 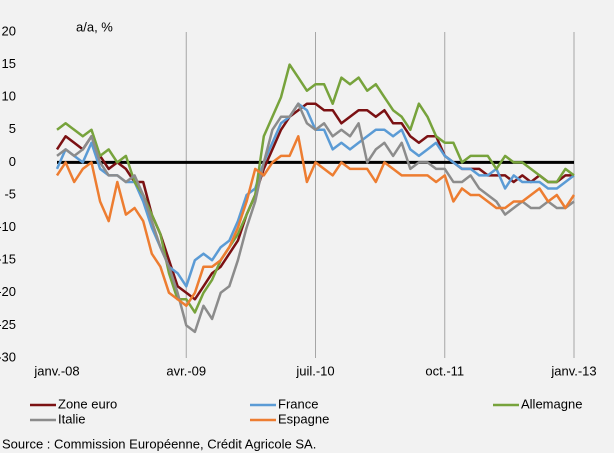 What do you see at coordinates (573, 370) in the screenshot?
I see `x-tick-label: janv.-13` at bounding box center [573, 370].